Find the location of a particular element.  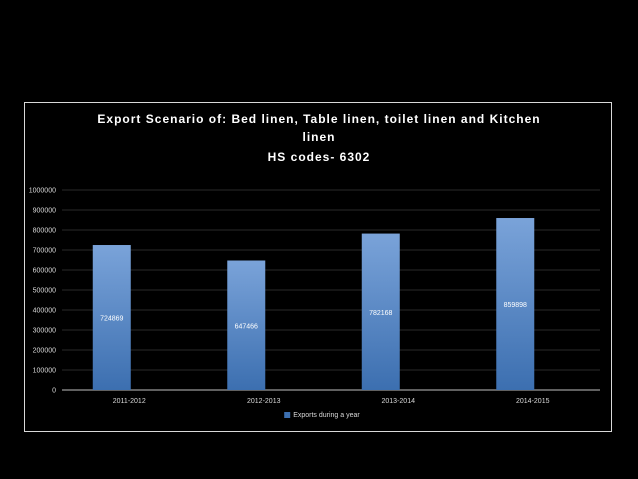

data-label: 782168 is located at coordinates (380, 313).